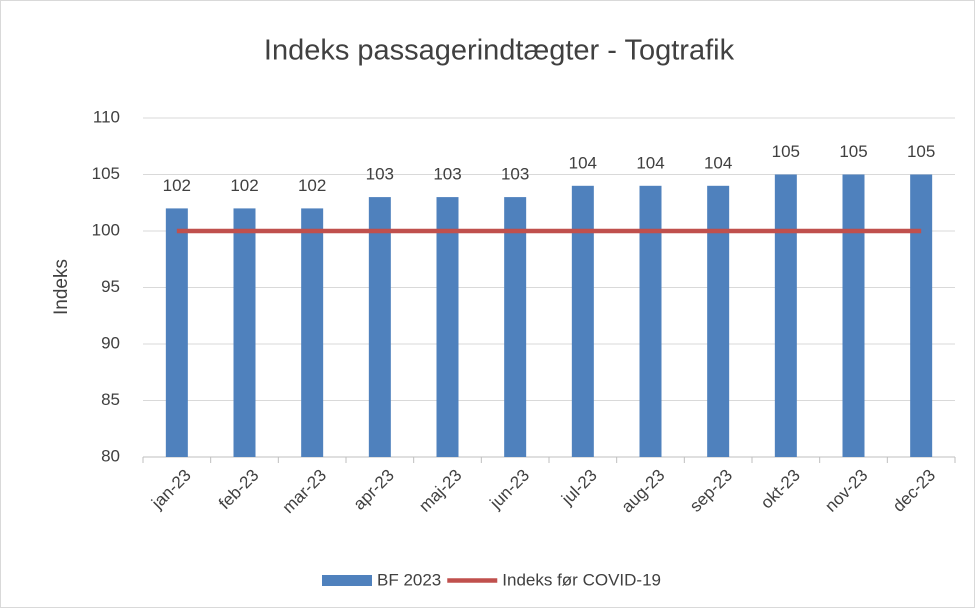  Describe the element at coordinates (61, 287) in the screenshot. I see `y-axis-label: Indeks` at that location.